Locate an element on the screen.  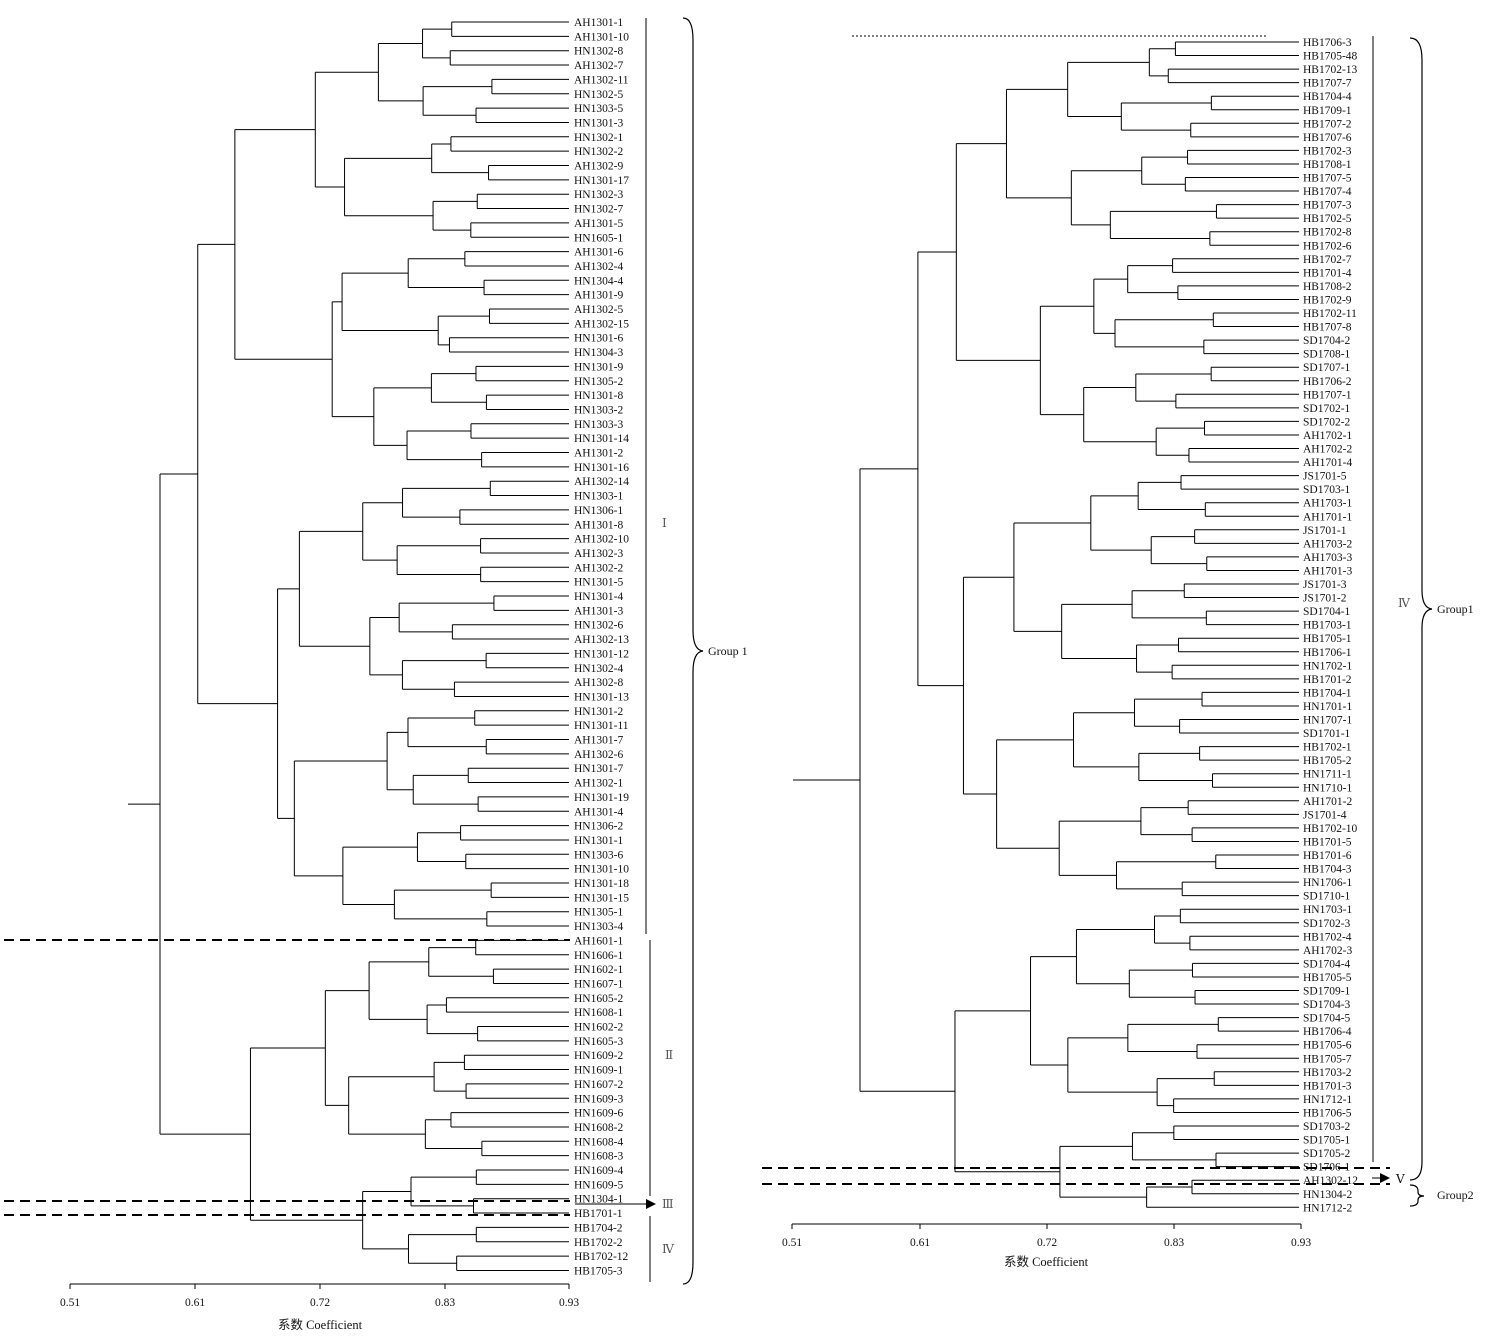
leaf-label: HN1301-16 is located at coordinates (601, 468).